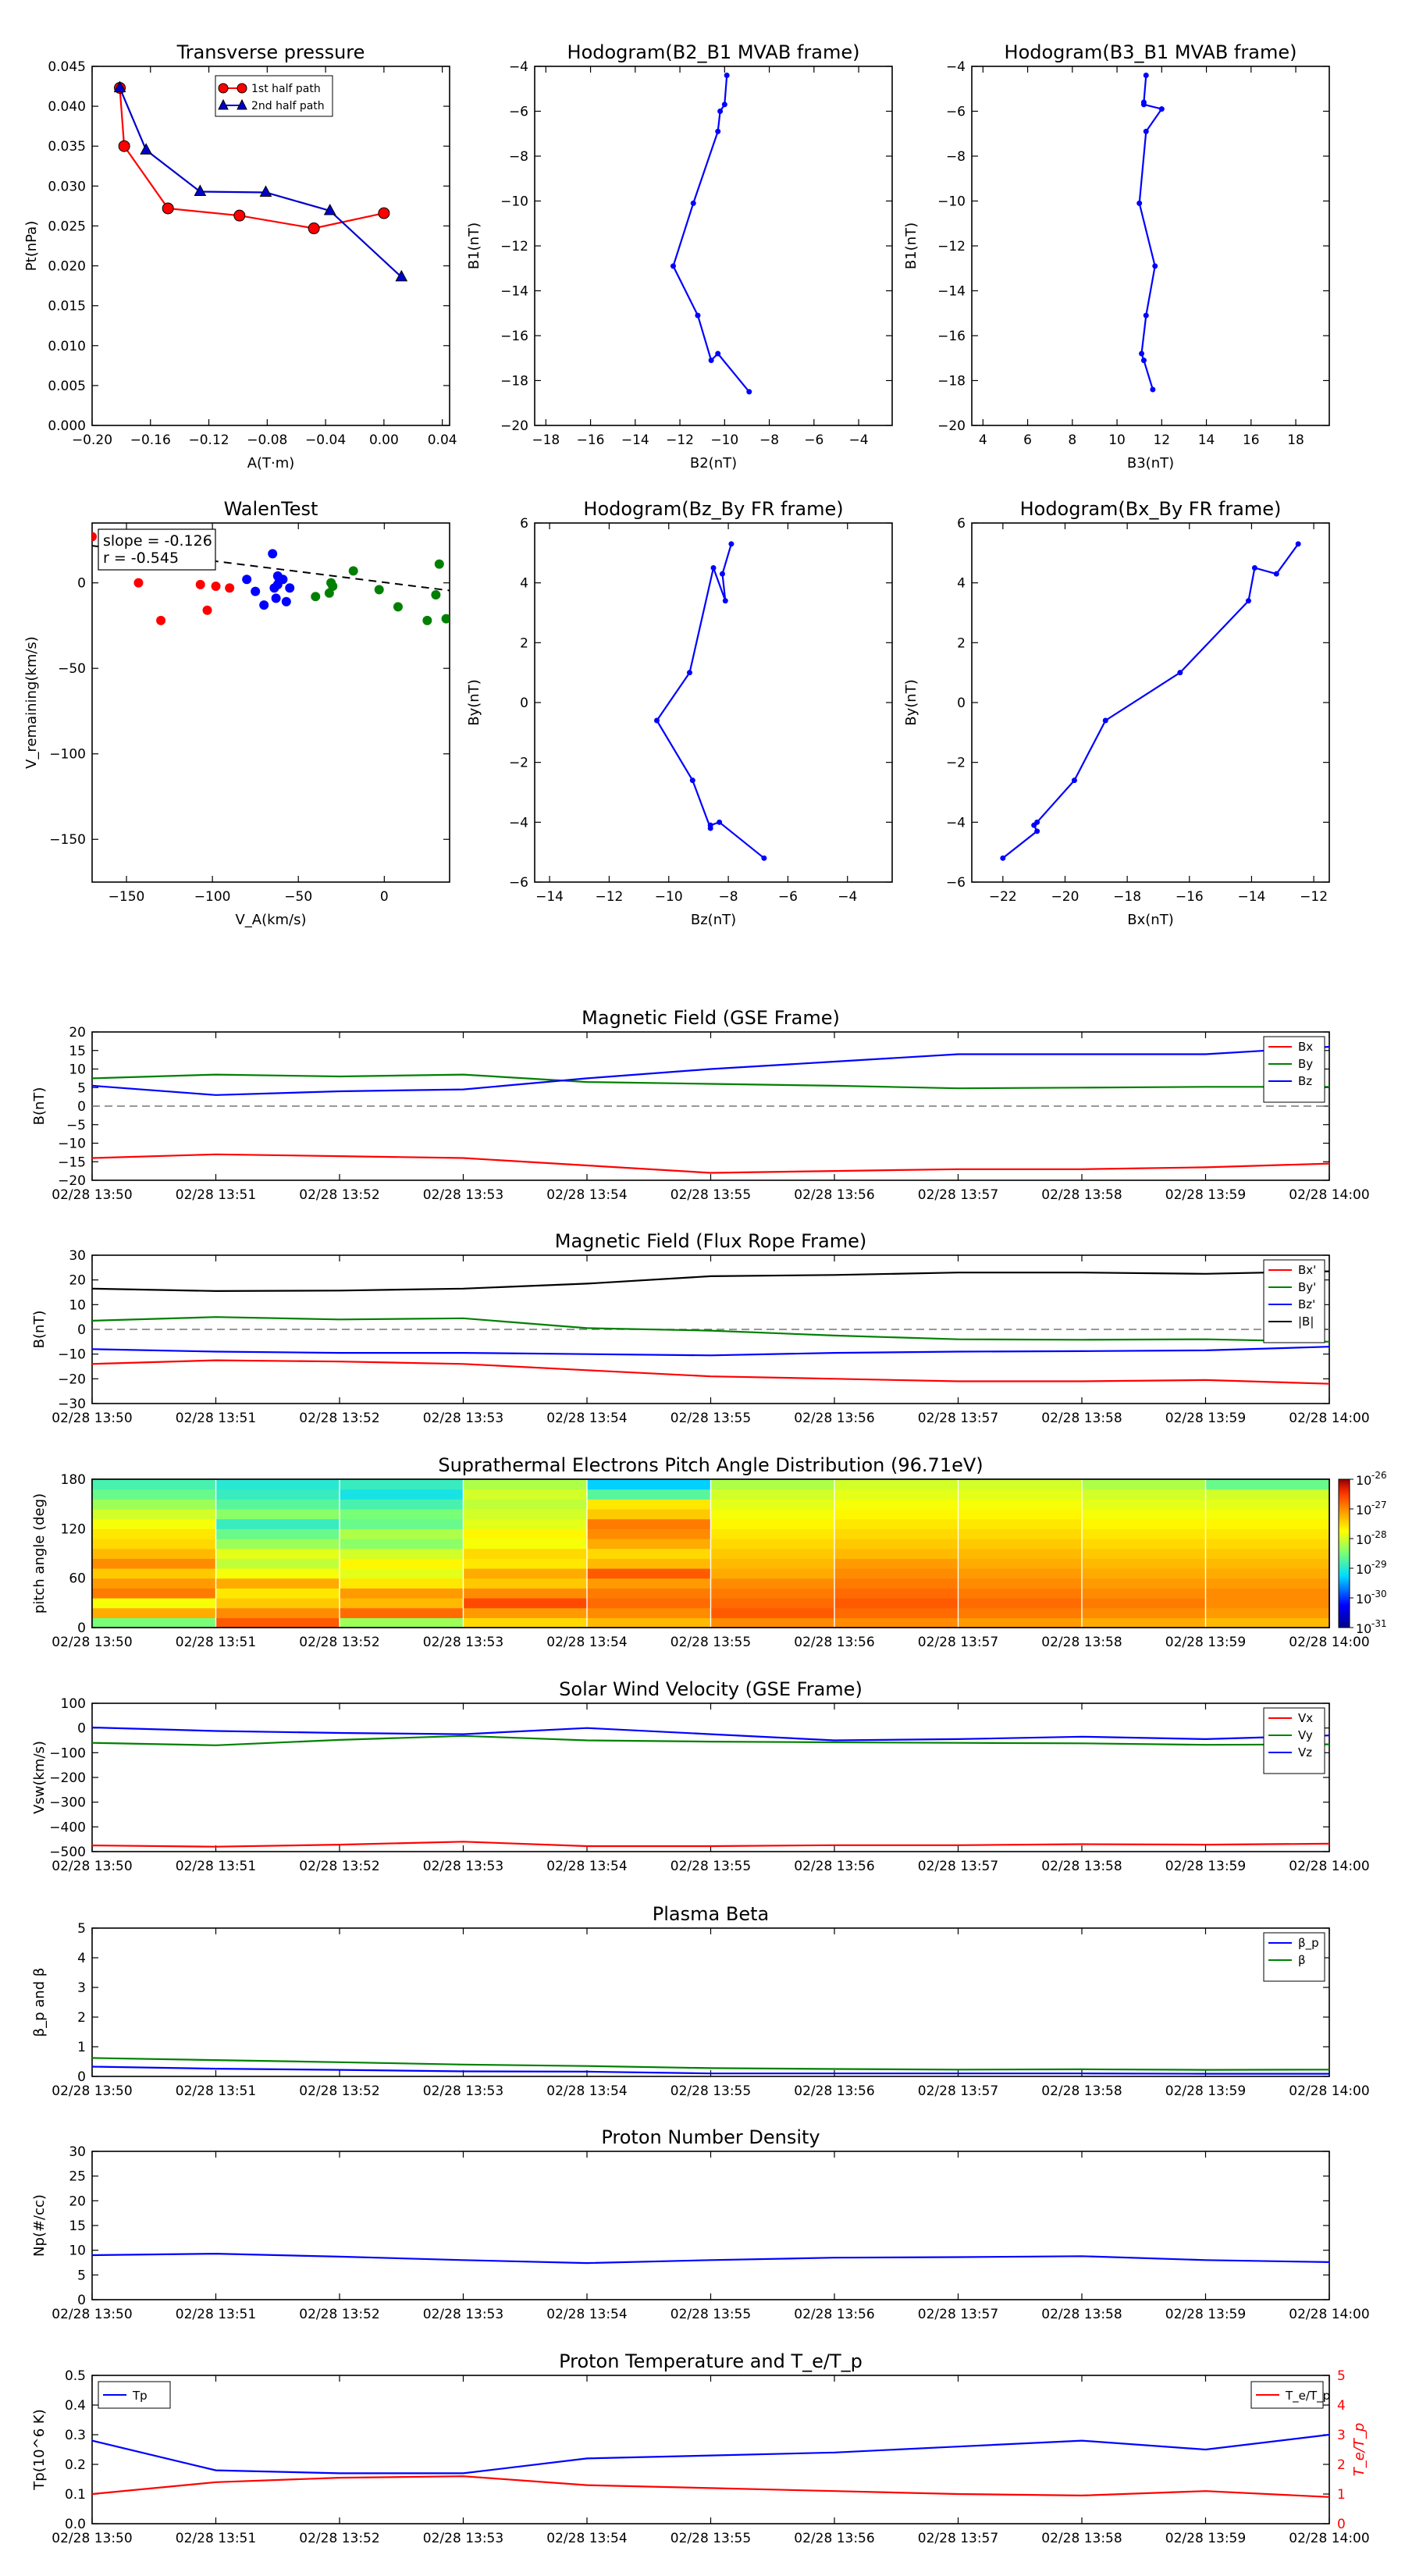 This screenshot has height=2576, width=1405. I want to click on x-tick-label: 02/28 14:00, so click(1329, 1418).